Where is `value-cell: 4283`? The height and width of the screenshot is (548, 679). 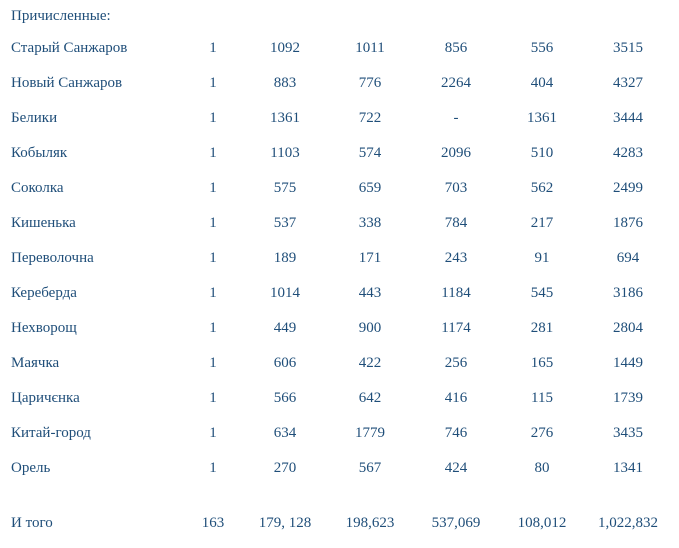
value-cell: 4283 is located at coordinates (628, 153).